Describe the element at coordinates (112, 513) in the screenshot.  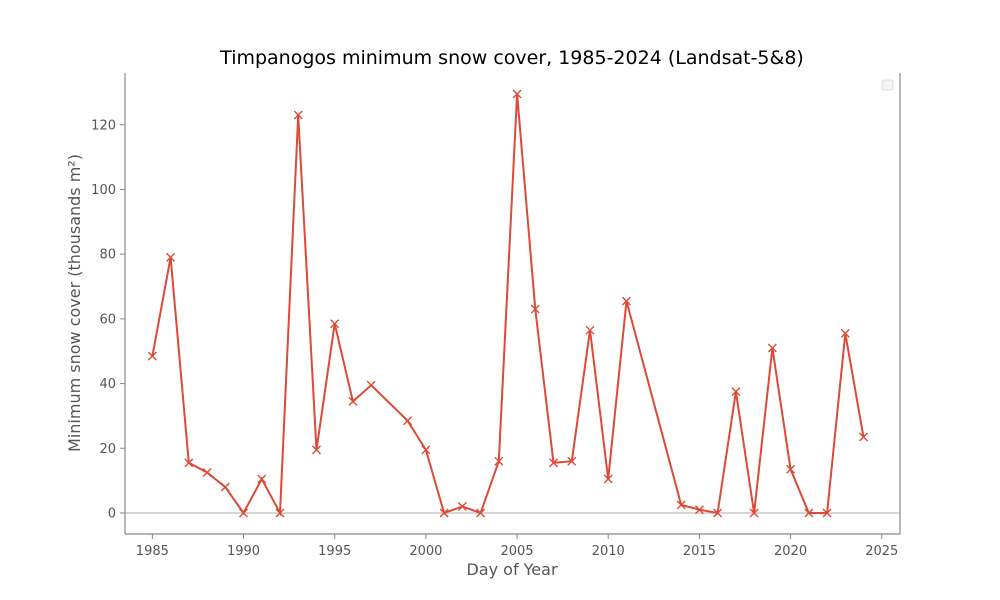
I see `y-tick-label: 0` at that location.